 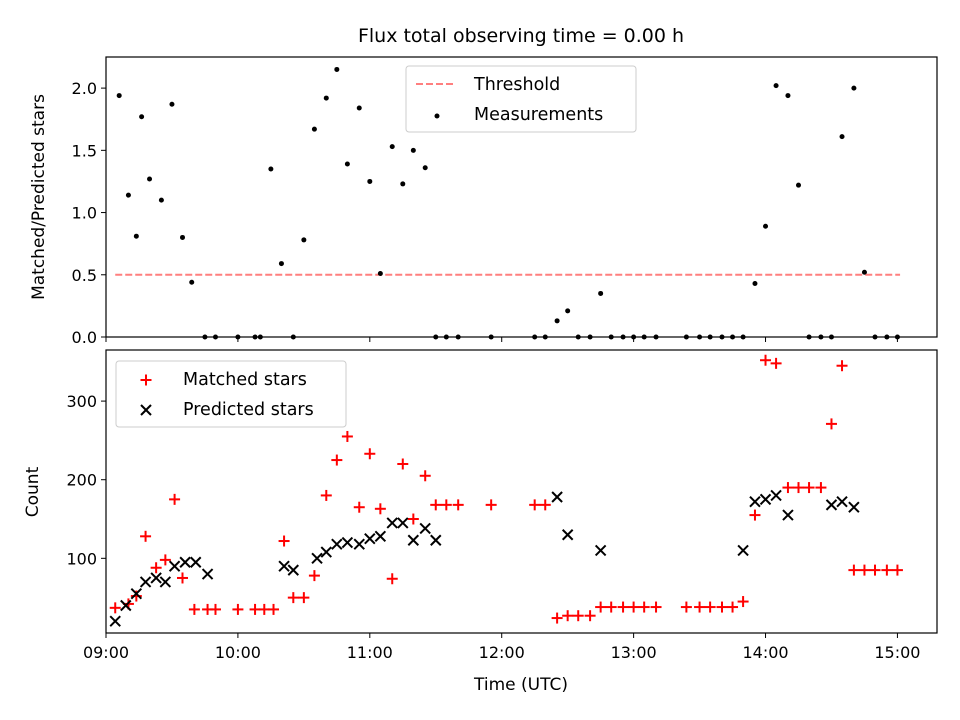 I want to click on top-legend: Threshold Measurements, so click(x=521, y=99).